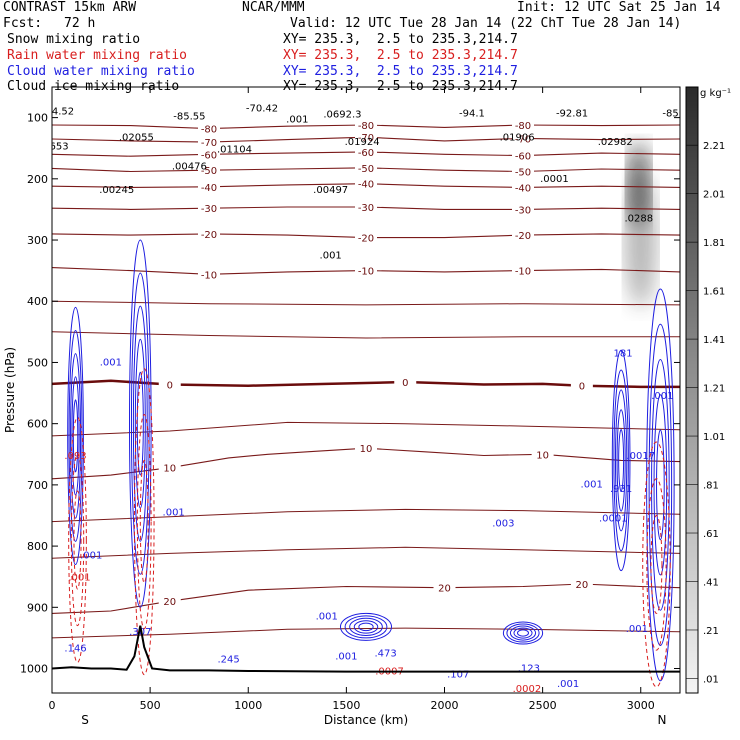  I want to click on isotherm-label-9-1: 10, so click(366, 449).